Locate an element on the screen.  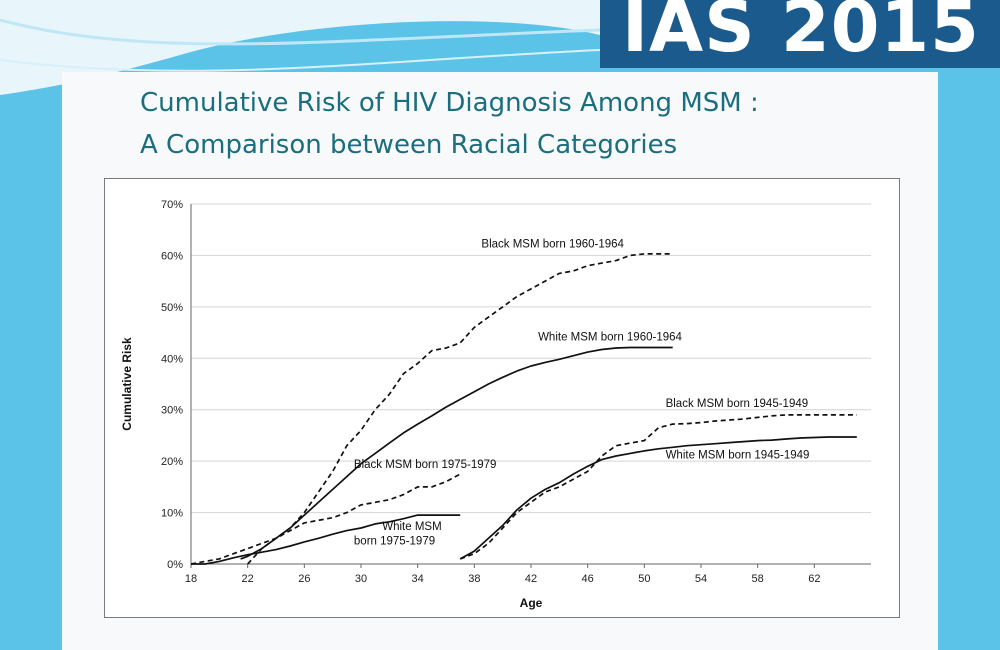
x-tick-label: 50 is located at coordinates (644, 579).